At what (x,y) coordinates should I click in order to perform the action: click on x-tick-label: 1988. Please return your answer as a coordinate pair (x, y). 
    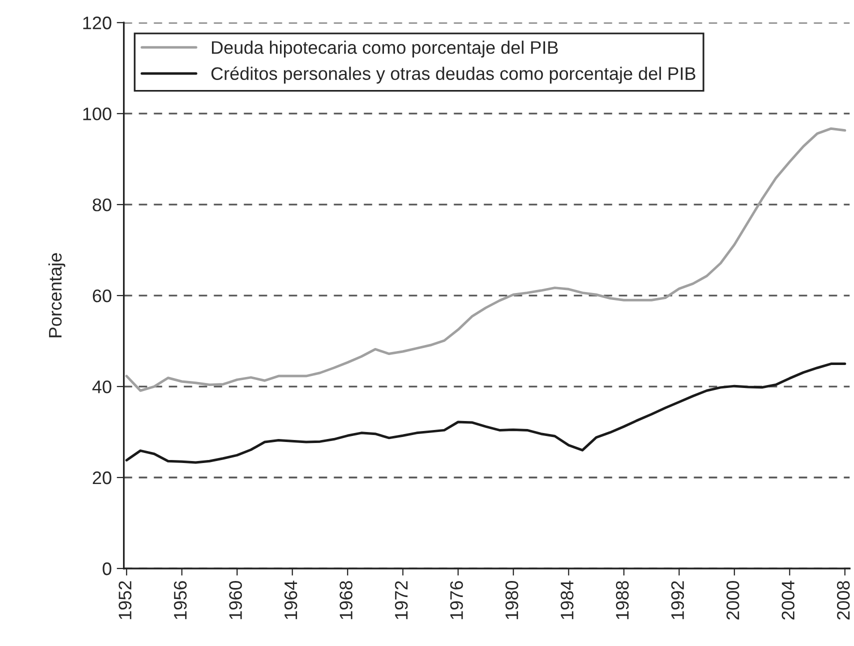
    Looking at the image, I should click on (622, 600).